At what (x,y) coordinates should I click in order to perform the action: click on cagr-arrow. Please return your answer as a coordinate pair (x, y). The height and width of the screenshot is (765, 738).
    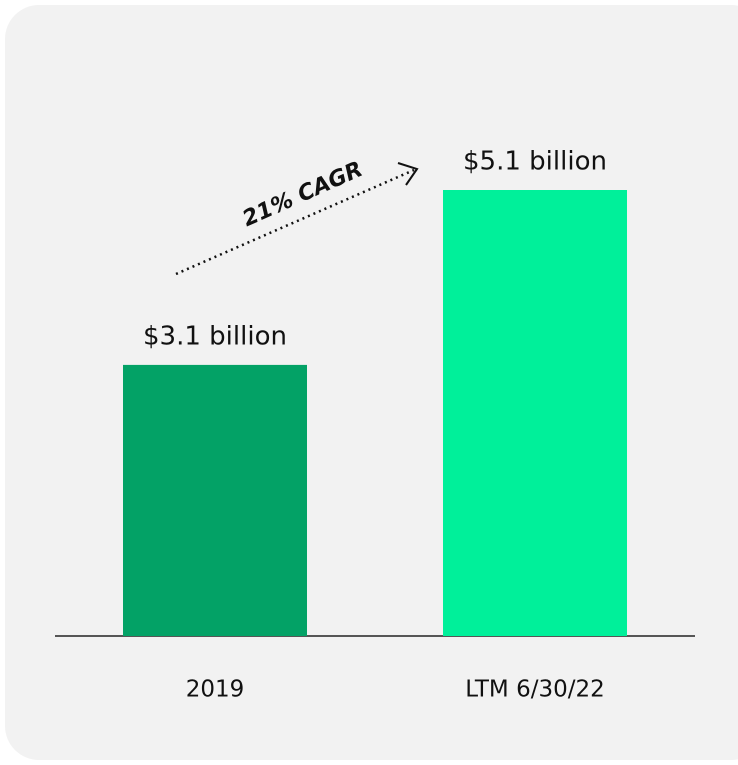
    Looking at the image, I should click on (295, 222).